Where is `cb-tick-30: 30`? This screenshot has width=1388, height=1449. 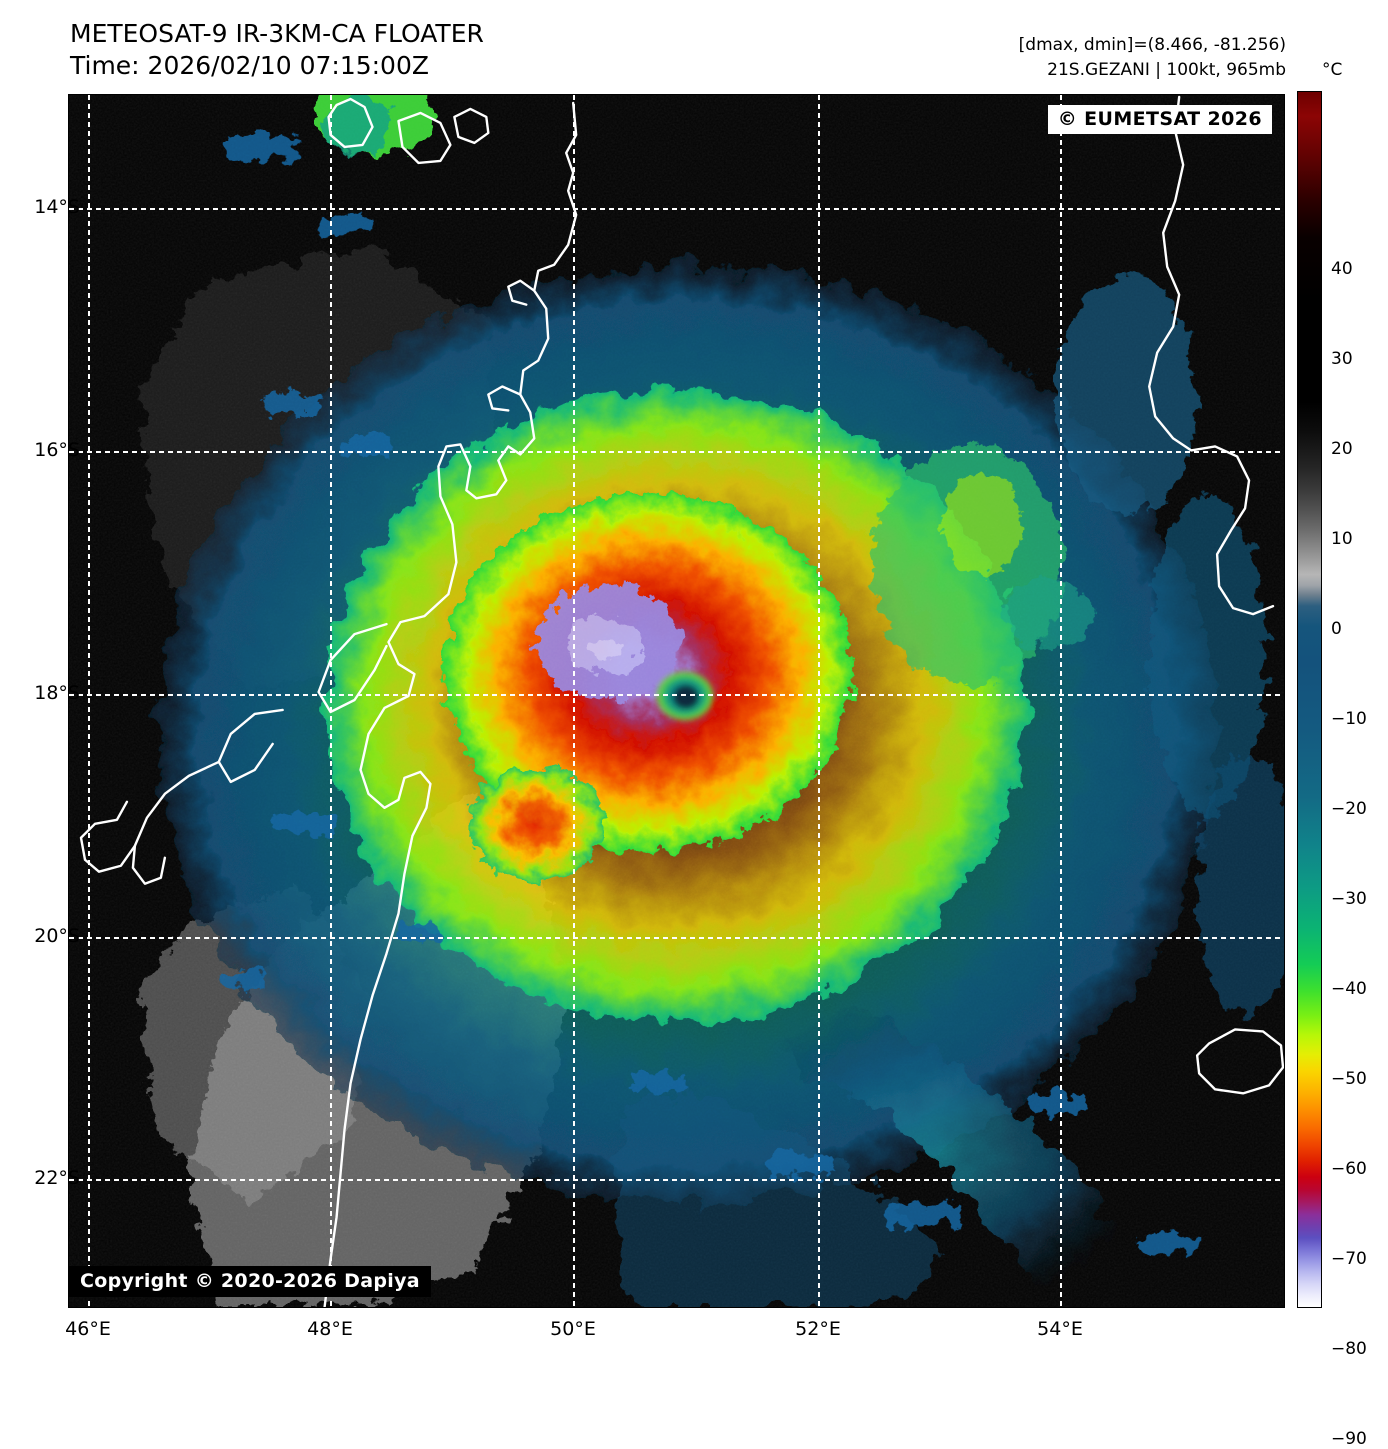
cb-tick-30: 30 is located at coordinates (1342, 359).